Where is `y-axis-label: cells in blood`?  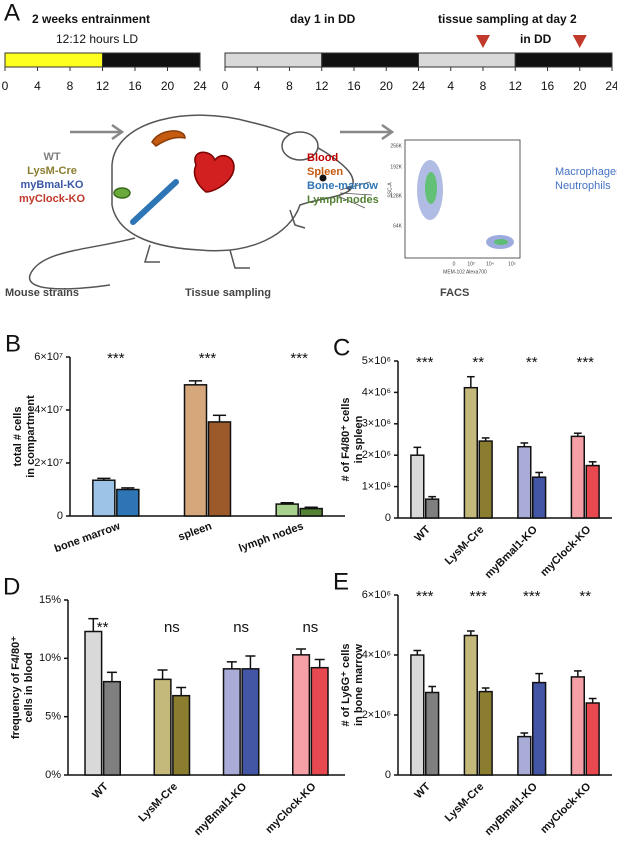
y-axis-label: cells in blood is located at coordinates (29, 687).